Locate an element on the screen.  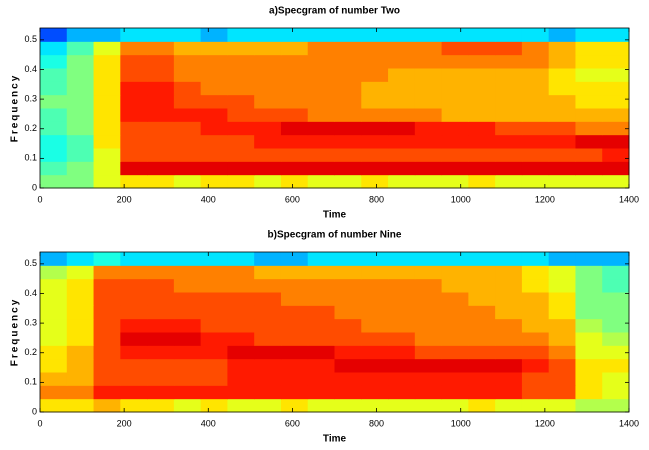
x-tick-label: 600 is located at coordinates (292, 199).